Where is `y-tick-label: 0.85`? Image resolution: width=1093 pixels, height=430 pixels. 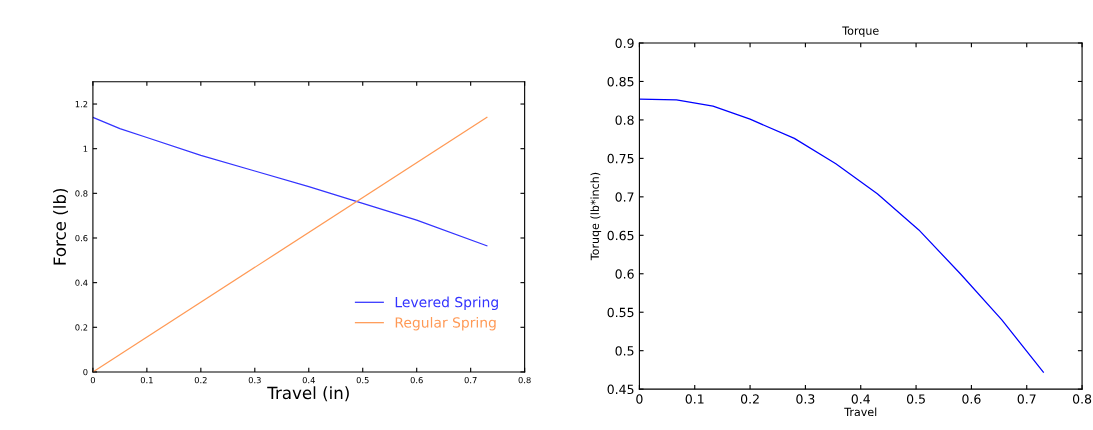 y-tick-label: 0.85 is located at coordinates (620, 81).